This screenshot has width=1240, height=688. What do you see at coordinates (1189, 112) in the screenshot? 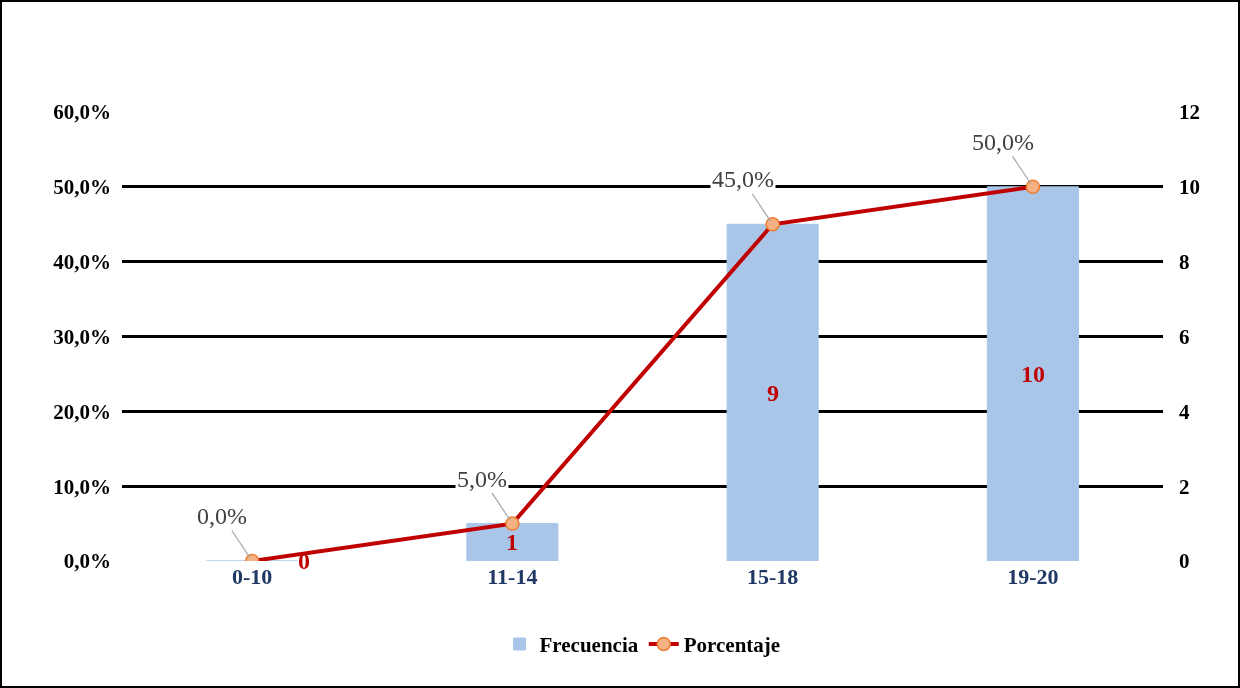
I see `y2-tick-label: 12` at bounding box center [1189, 112].